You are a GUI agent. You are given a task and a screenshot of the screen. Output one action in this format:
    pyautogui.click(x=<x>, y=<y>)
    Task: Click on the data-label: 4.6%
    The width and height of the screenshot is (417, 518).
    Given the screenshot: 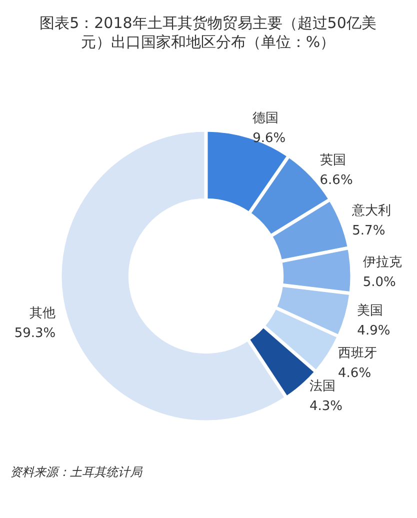 What is the action you would take?
    pyautogui.click(x=355, y=373)
    